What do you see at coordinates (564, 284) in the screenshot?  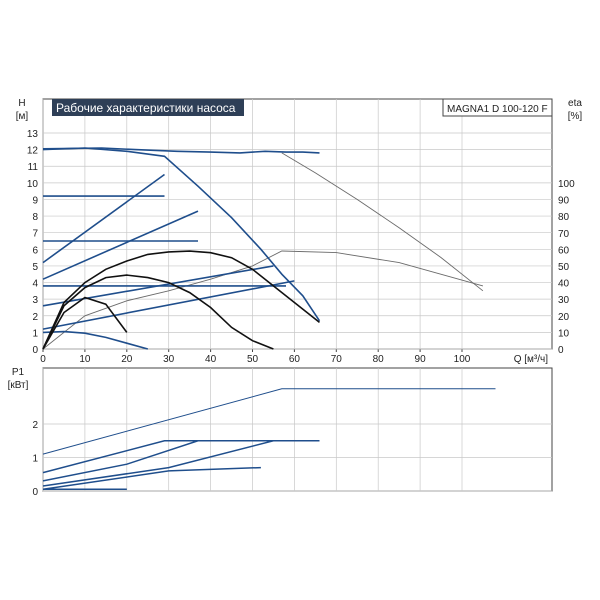 I see `y-right-tick-label: 40` at bounding box center [564, 284].